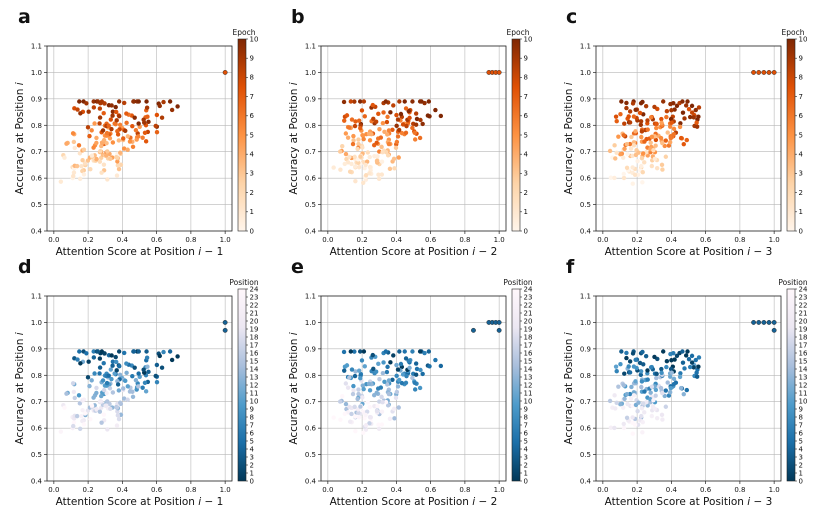  What do you see at coordinates (36, 402) in the screenshot?
I see `y-tick-label: 0.7` at bounding box center [36, 402].